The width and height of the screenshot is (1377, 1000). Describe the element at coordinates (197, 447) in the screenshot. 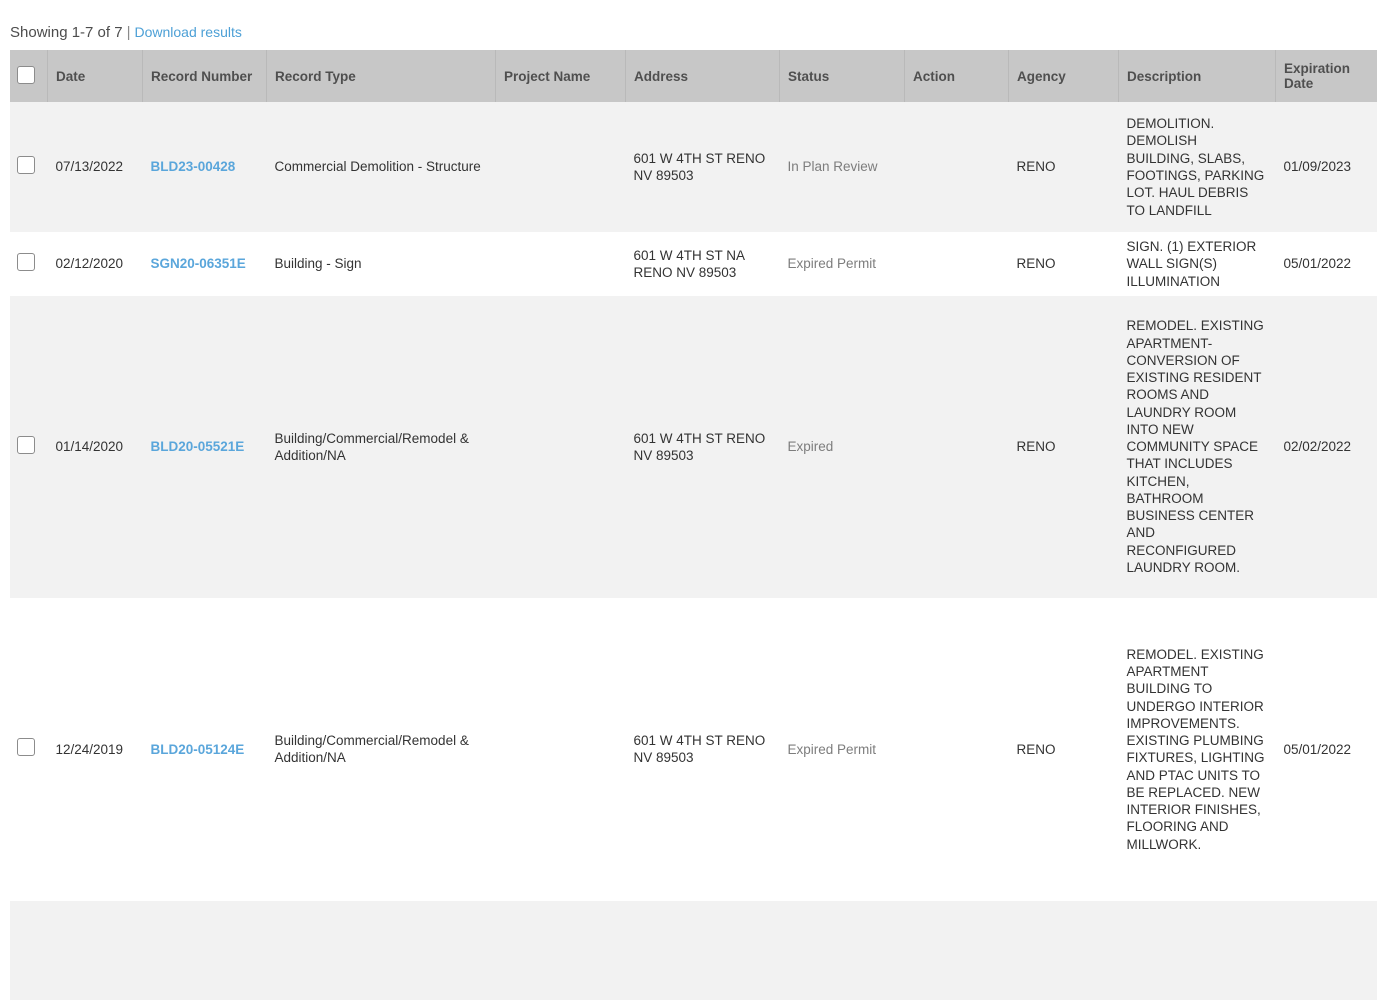

I see `record-number-link: BLD20-05521E` at that location.